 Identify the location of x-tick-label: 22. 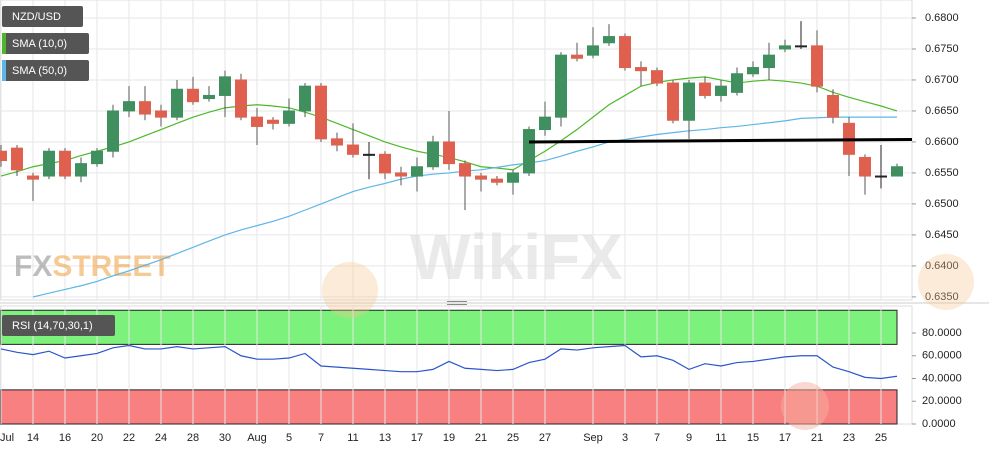
(129, 438).